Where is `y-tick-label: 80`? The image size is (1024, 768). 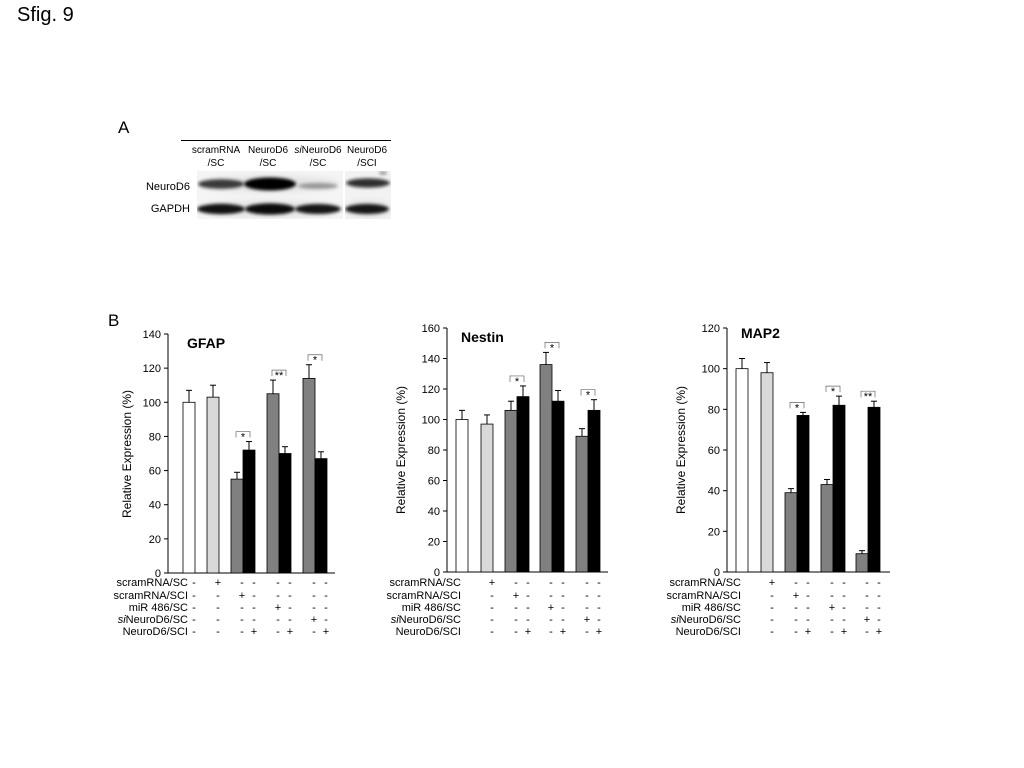 y-tick-label: 80 is located at coordinates (155, 437).